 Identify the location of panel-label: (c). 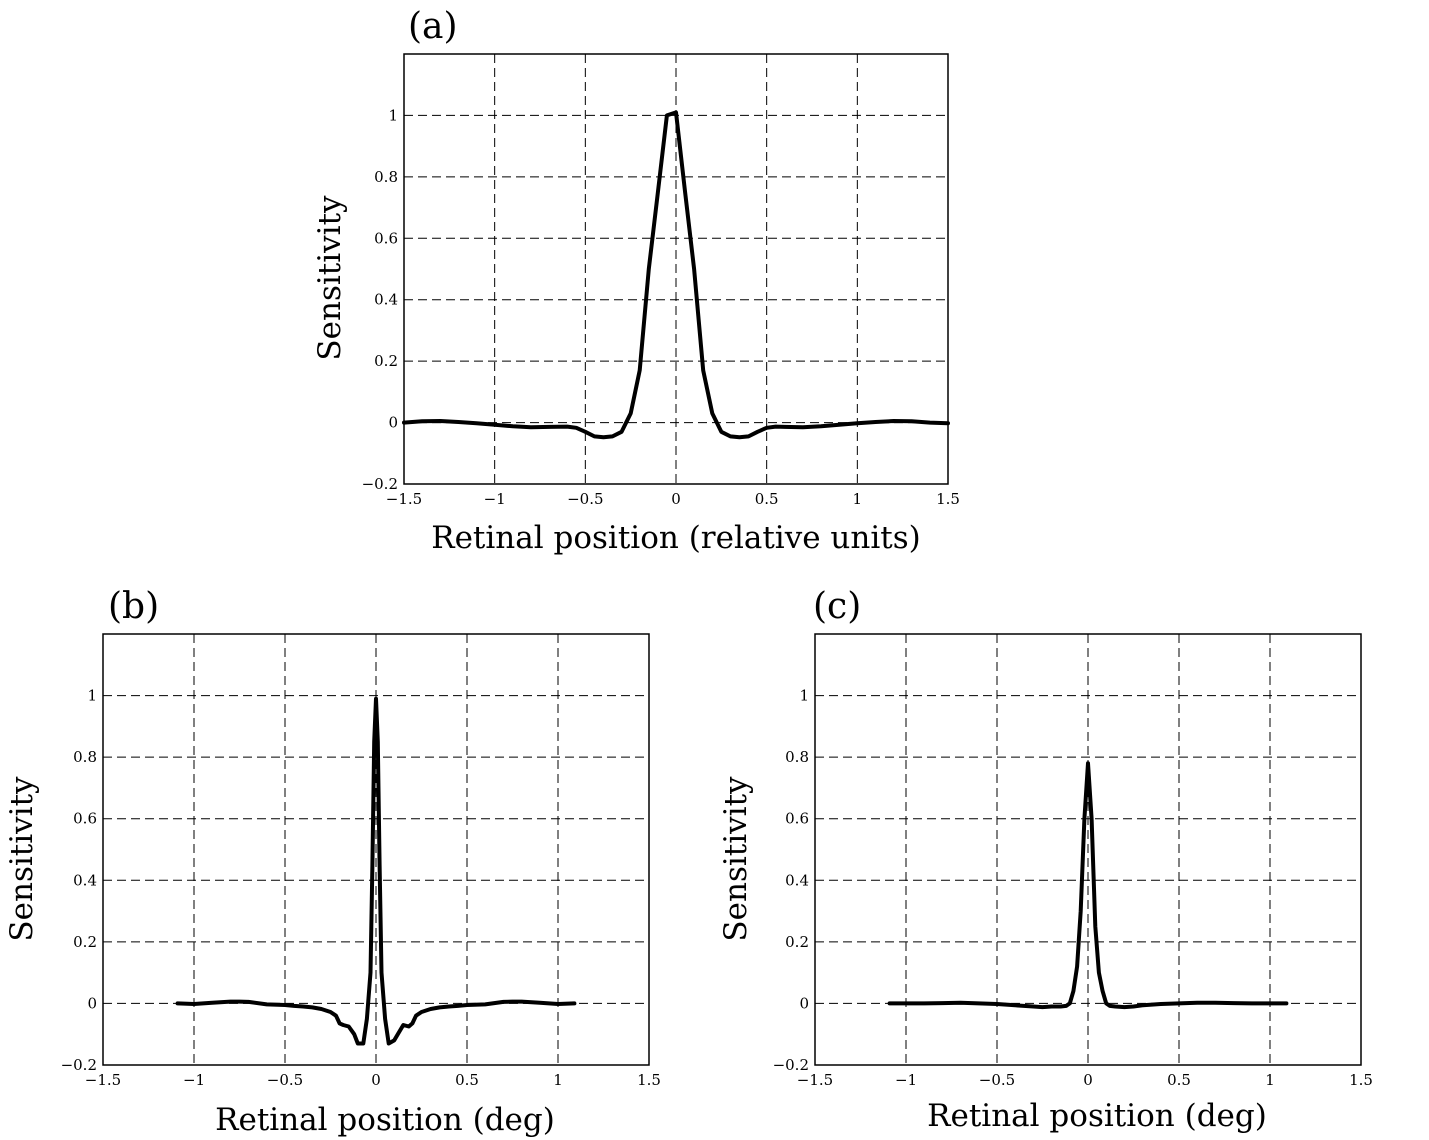
(837, 606).